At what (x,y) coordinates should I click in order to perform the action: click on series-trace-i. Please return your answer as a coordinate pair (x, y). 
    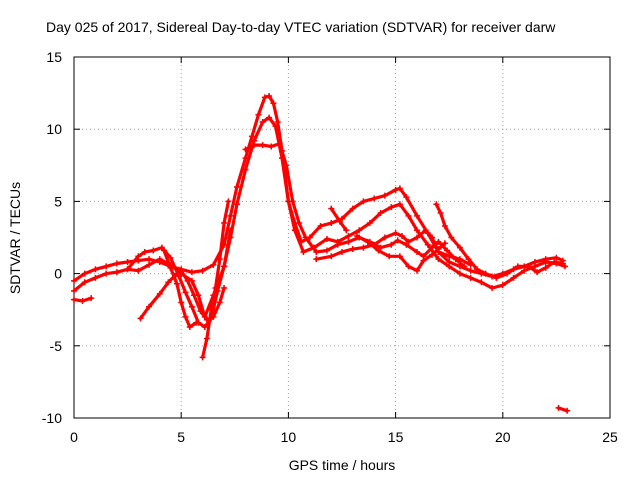
    Looking at the image, I should click on (393, 247).